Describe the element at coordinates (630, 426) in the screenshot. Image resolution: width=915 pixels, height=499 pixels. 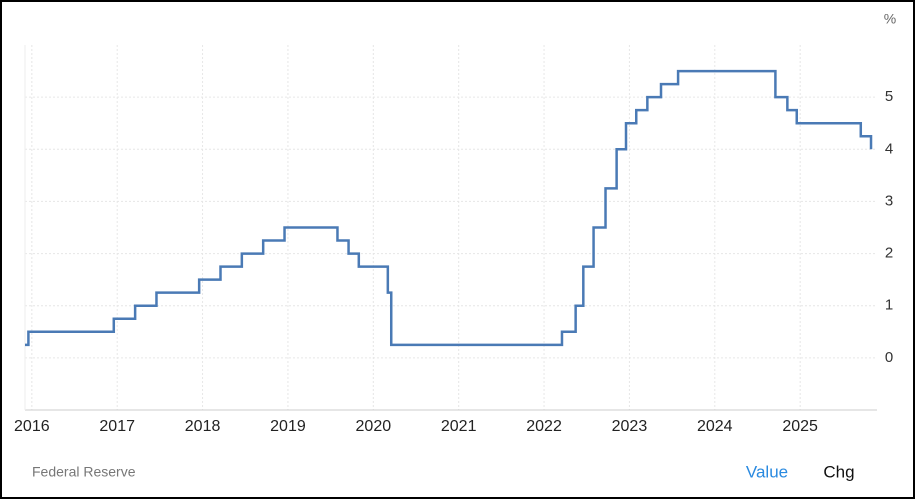
I see `x-tick-label: 2023` at that location.